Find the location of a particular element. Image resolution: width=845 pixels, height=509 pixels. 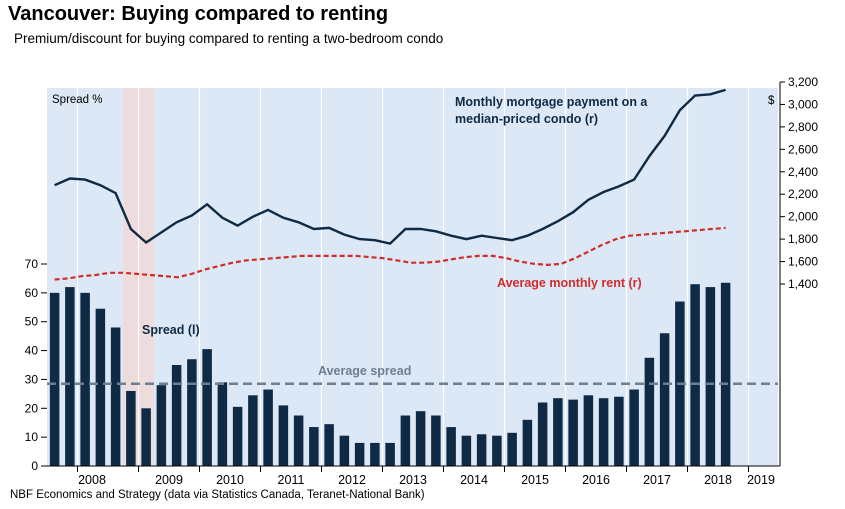

x-tick-label: 2012 is located at coordinates (352, 480).